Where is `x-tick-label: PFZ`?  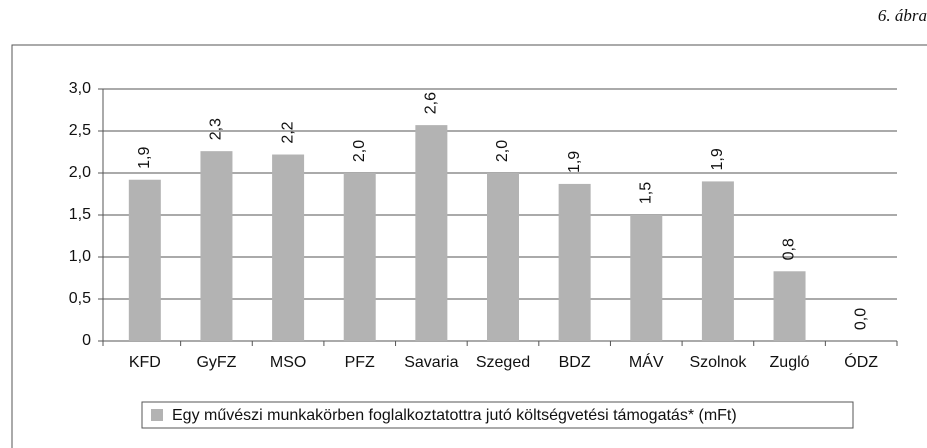 x-tick-label: PFZ is located at coordinates (360, 362).